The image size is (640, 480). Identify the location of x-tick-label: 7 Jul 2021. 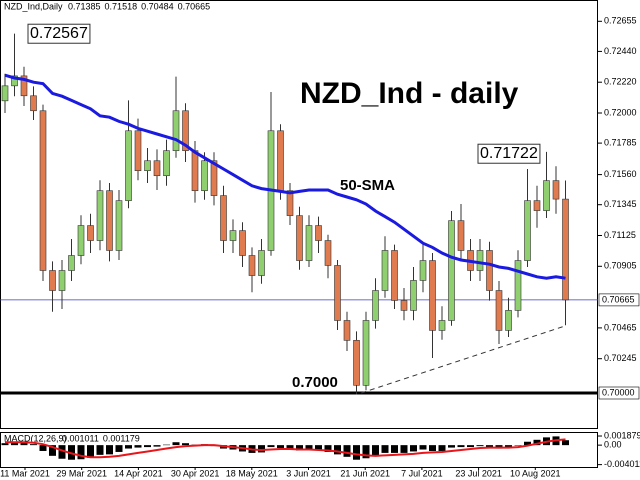
(422, 473).